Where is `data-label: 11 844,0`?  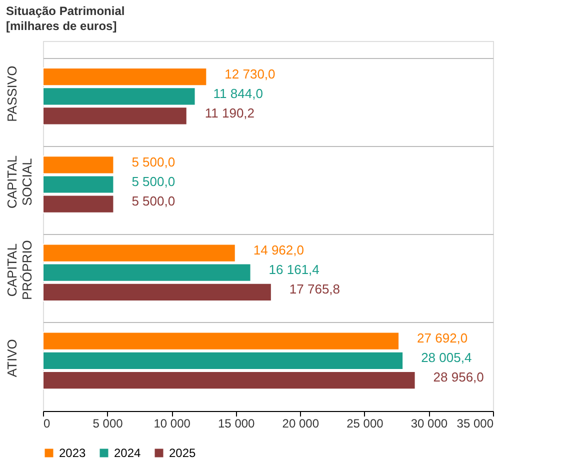
data-label: 11 844,0 is located at coordinates (238, 93).